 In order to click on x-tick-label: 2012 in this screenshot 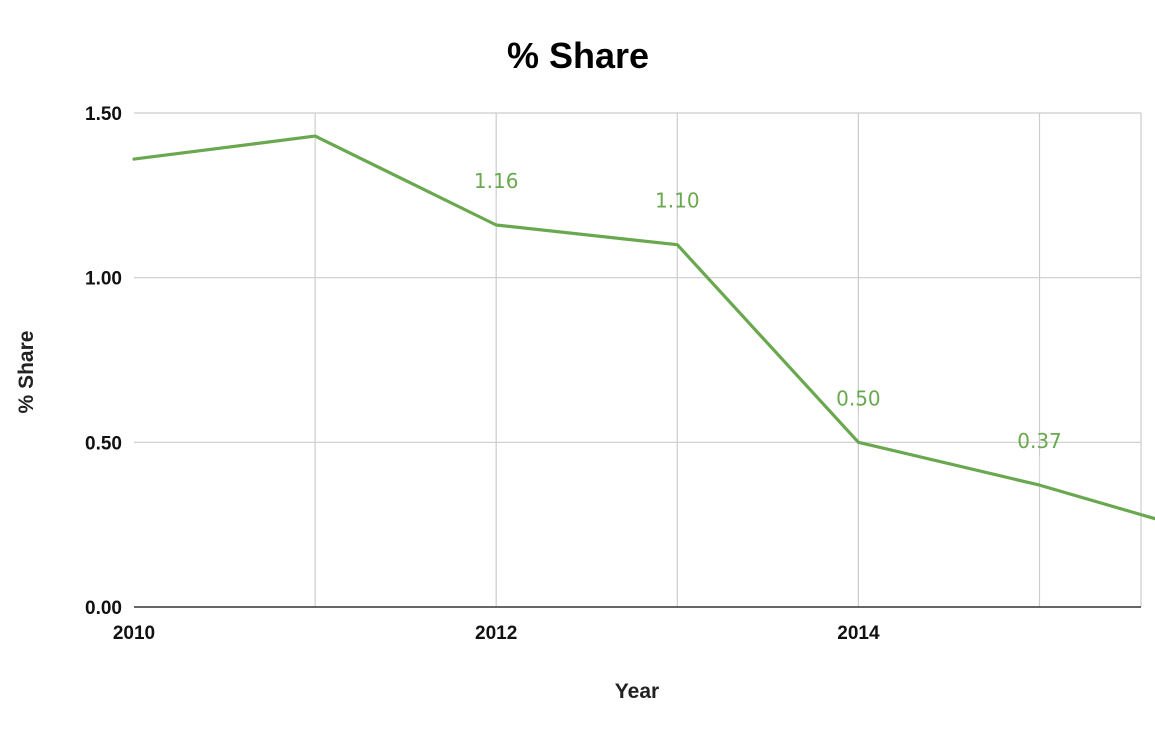, I will do `click(496, 633)`.